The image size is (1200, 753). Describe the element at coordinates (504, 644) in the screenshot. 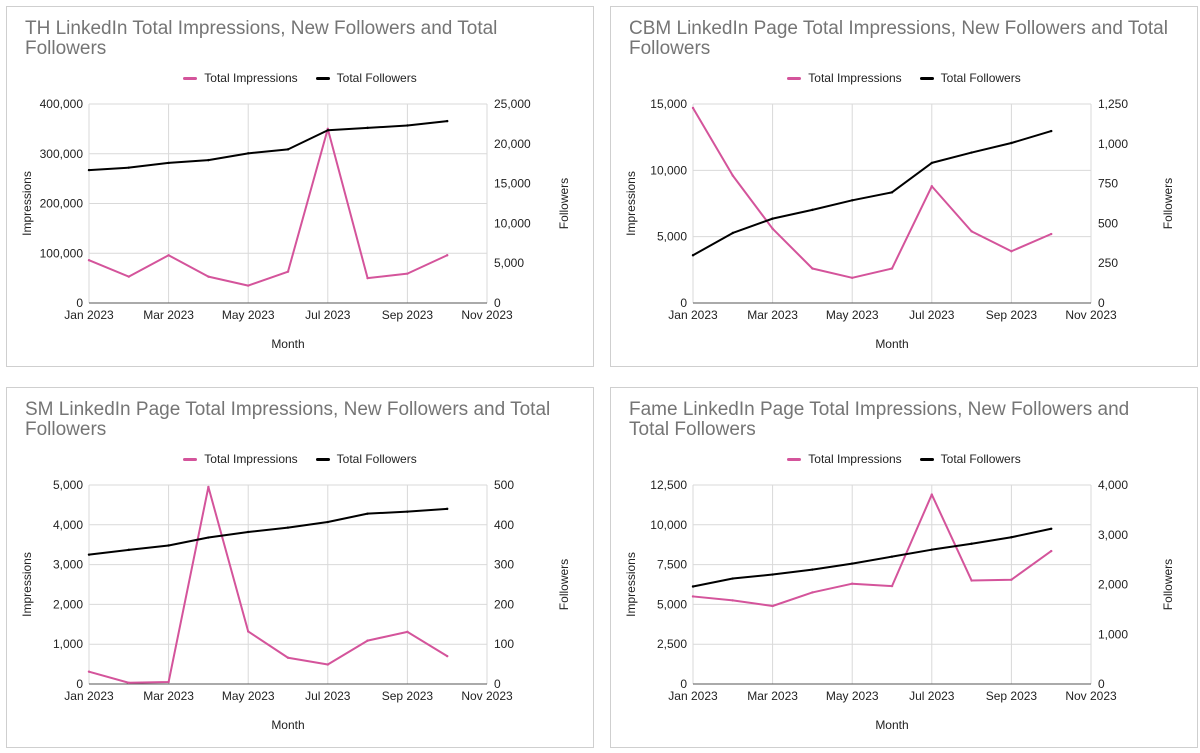

I see `y2-tick-label: 100` at that location.